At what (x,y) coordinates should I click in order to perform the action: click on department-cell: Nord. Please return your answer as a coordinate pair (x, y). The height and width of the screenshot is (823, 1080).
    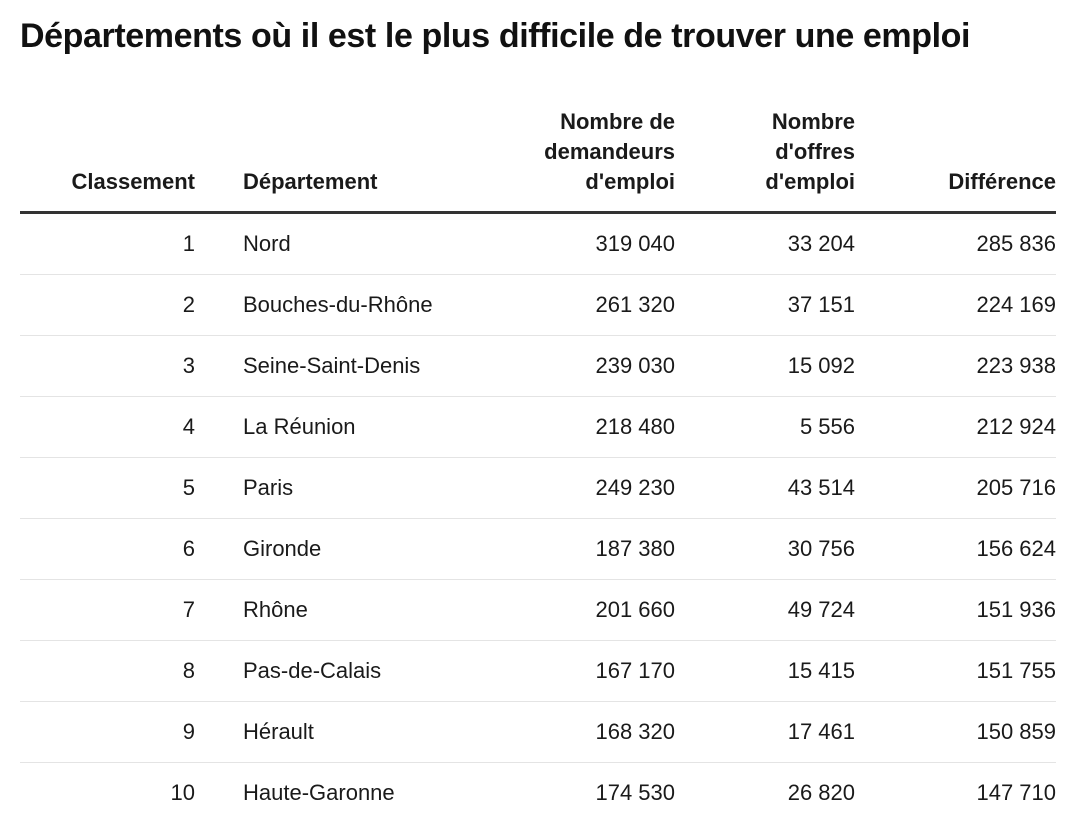
    Looking at the image, I should click on (345, 244).